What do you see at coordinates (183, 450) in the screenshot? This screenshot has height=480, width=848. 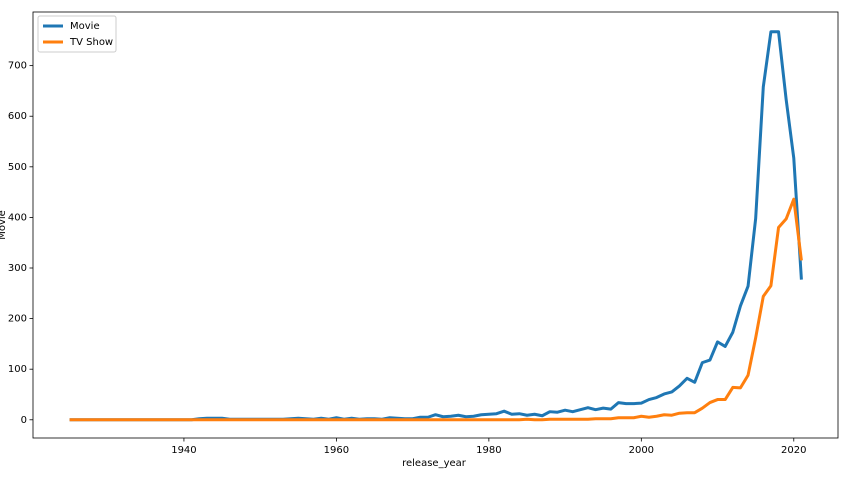 I see `x-tick-label: 1940` at bounding box center [183, 450].